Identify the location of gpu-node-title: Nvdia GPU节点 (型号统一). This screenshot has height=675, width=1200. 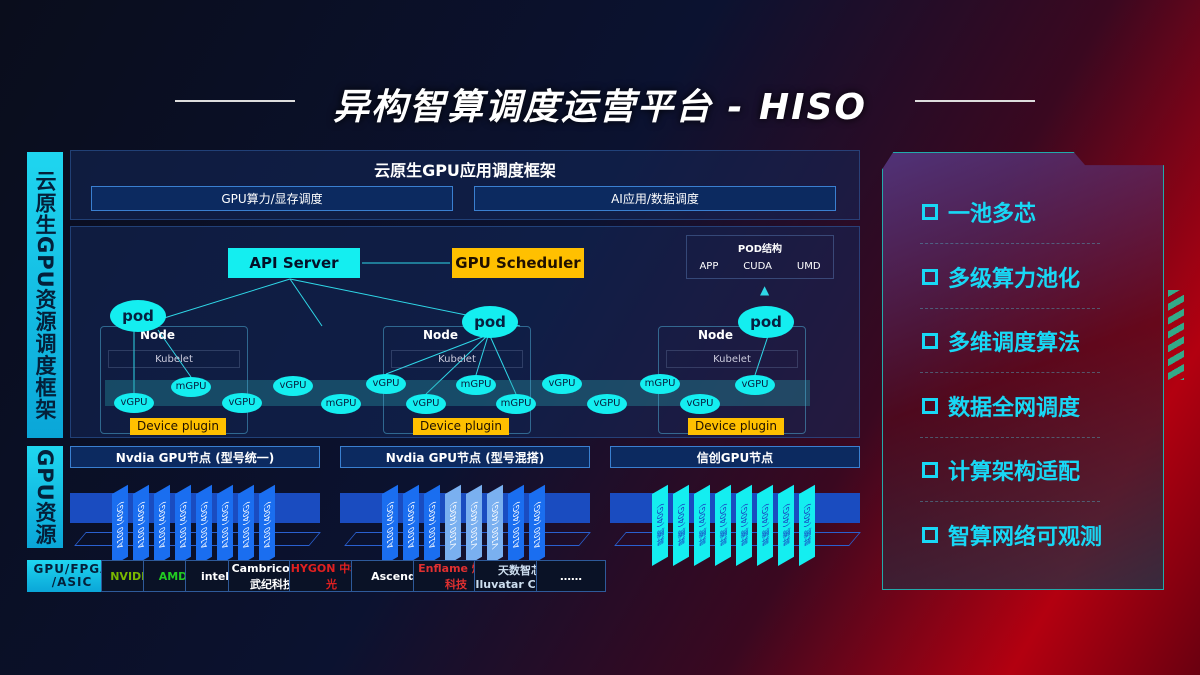
(195, 457).